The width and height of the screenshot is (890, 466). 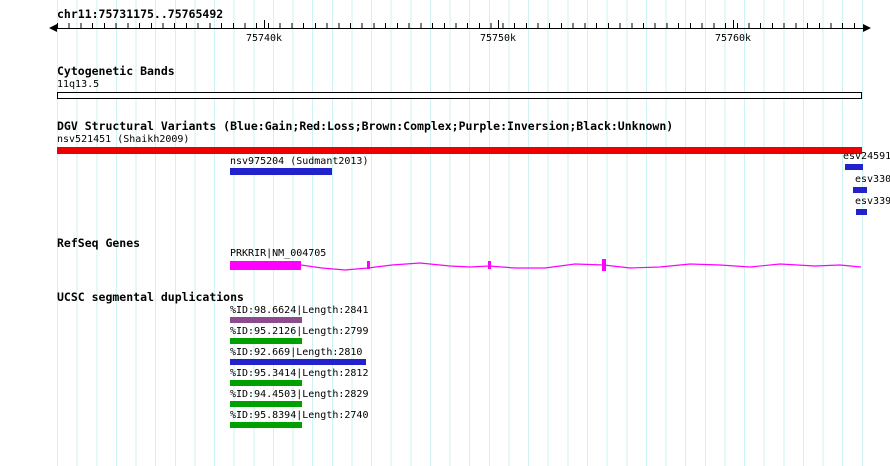 What do you see at coordinates (299, 394) in the screenshot?
I see `segdup-label: %ID:94.4503|Length:2829` at bounding box center [299, 394].